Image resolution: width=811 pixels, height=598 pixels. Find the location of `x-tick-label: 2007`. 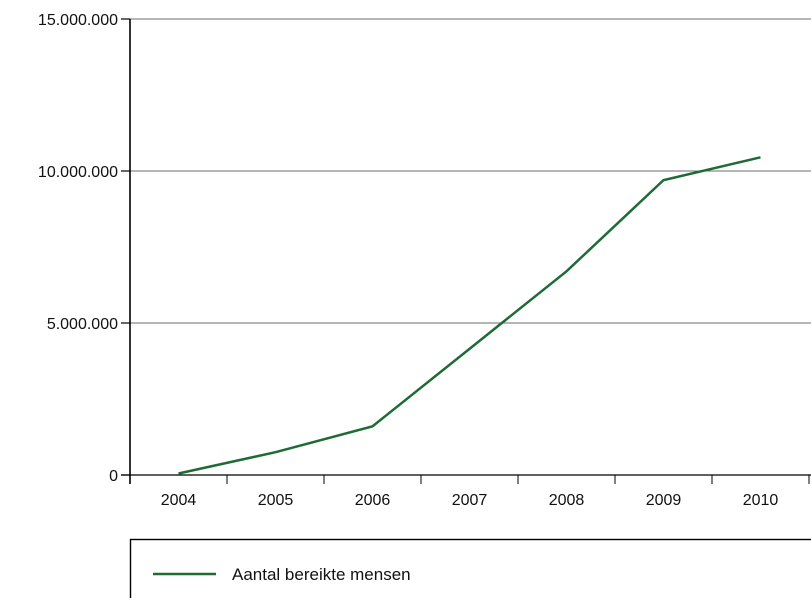

x-tick-label: 2007 is located at coordinates (470, 500).